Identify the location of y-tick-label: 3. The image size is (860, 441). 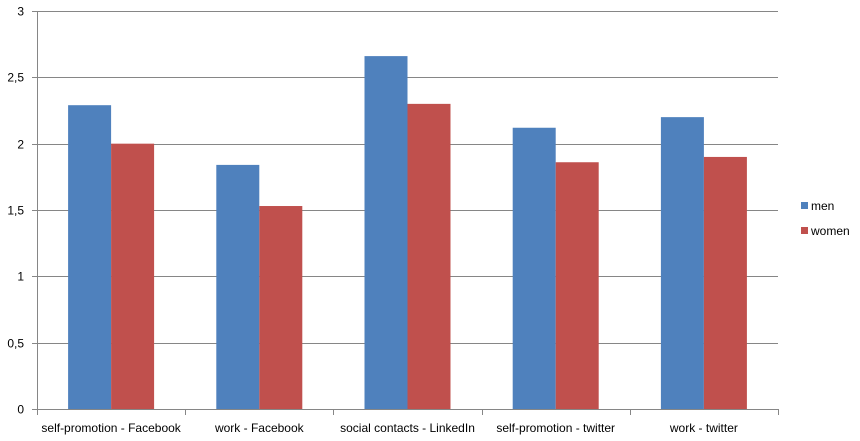
(20, 12).